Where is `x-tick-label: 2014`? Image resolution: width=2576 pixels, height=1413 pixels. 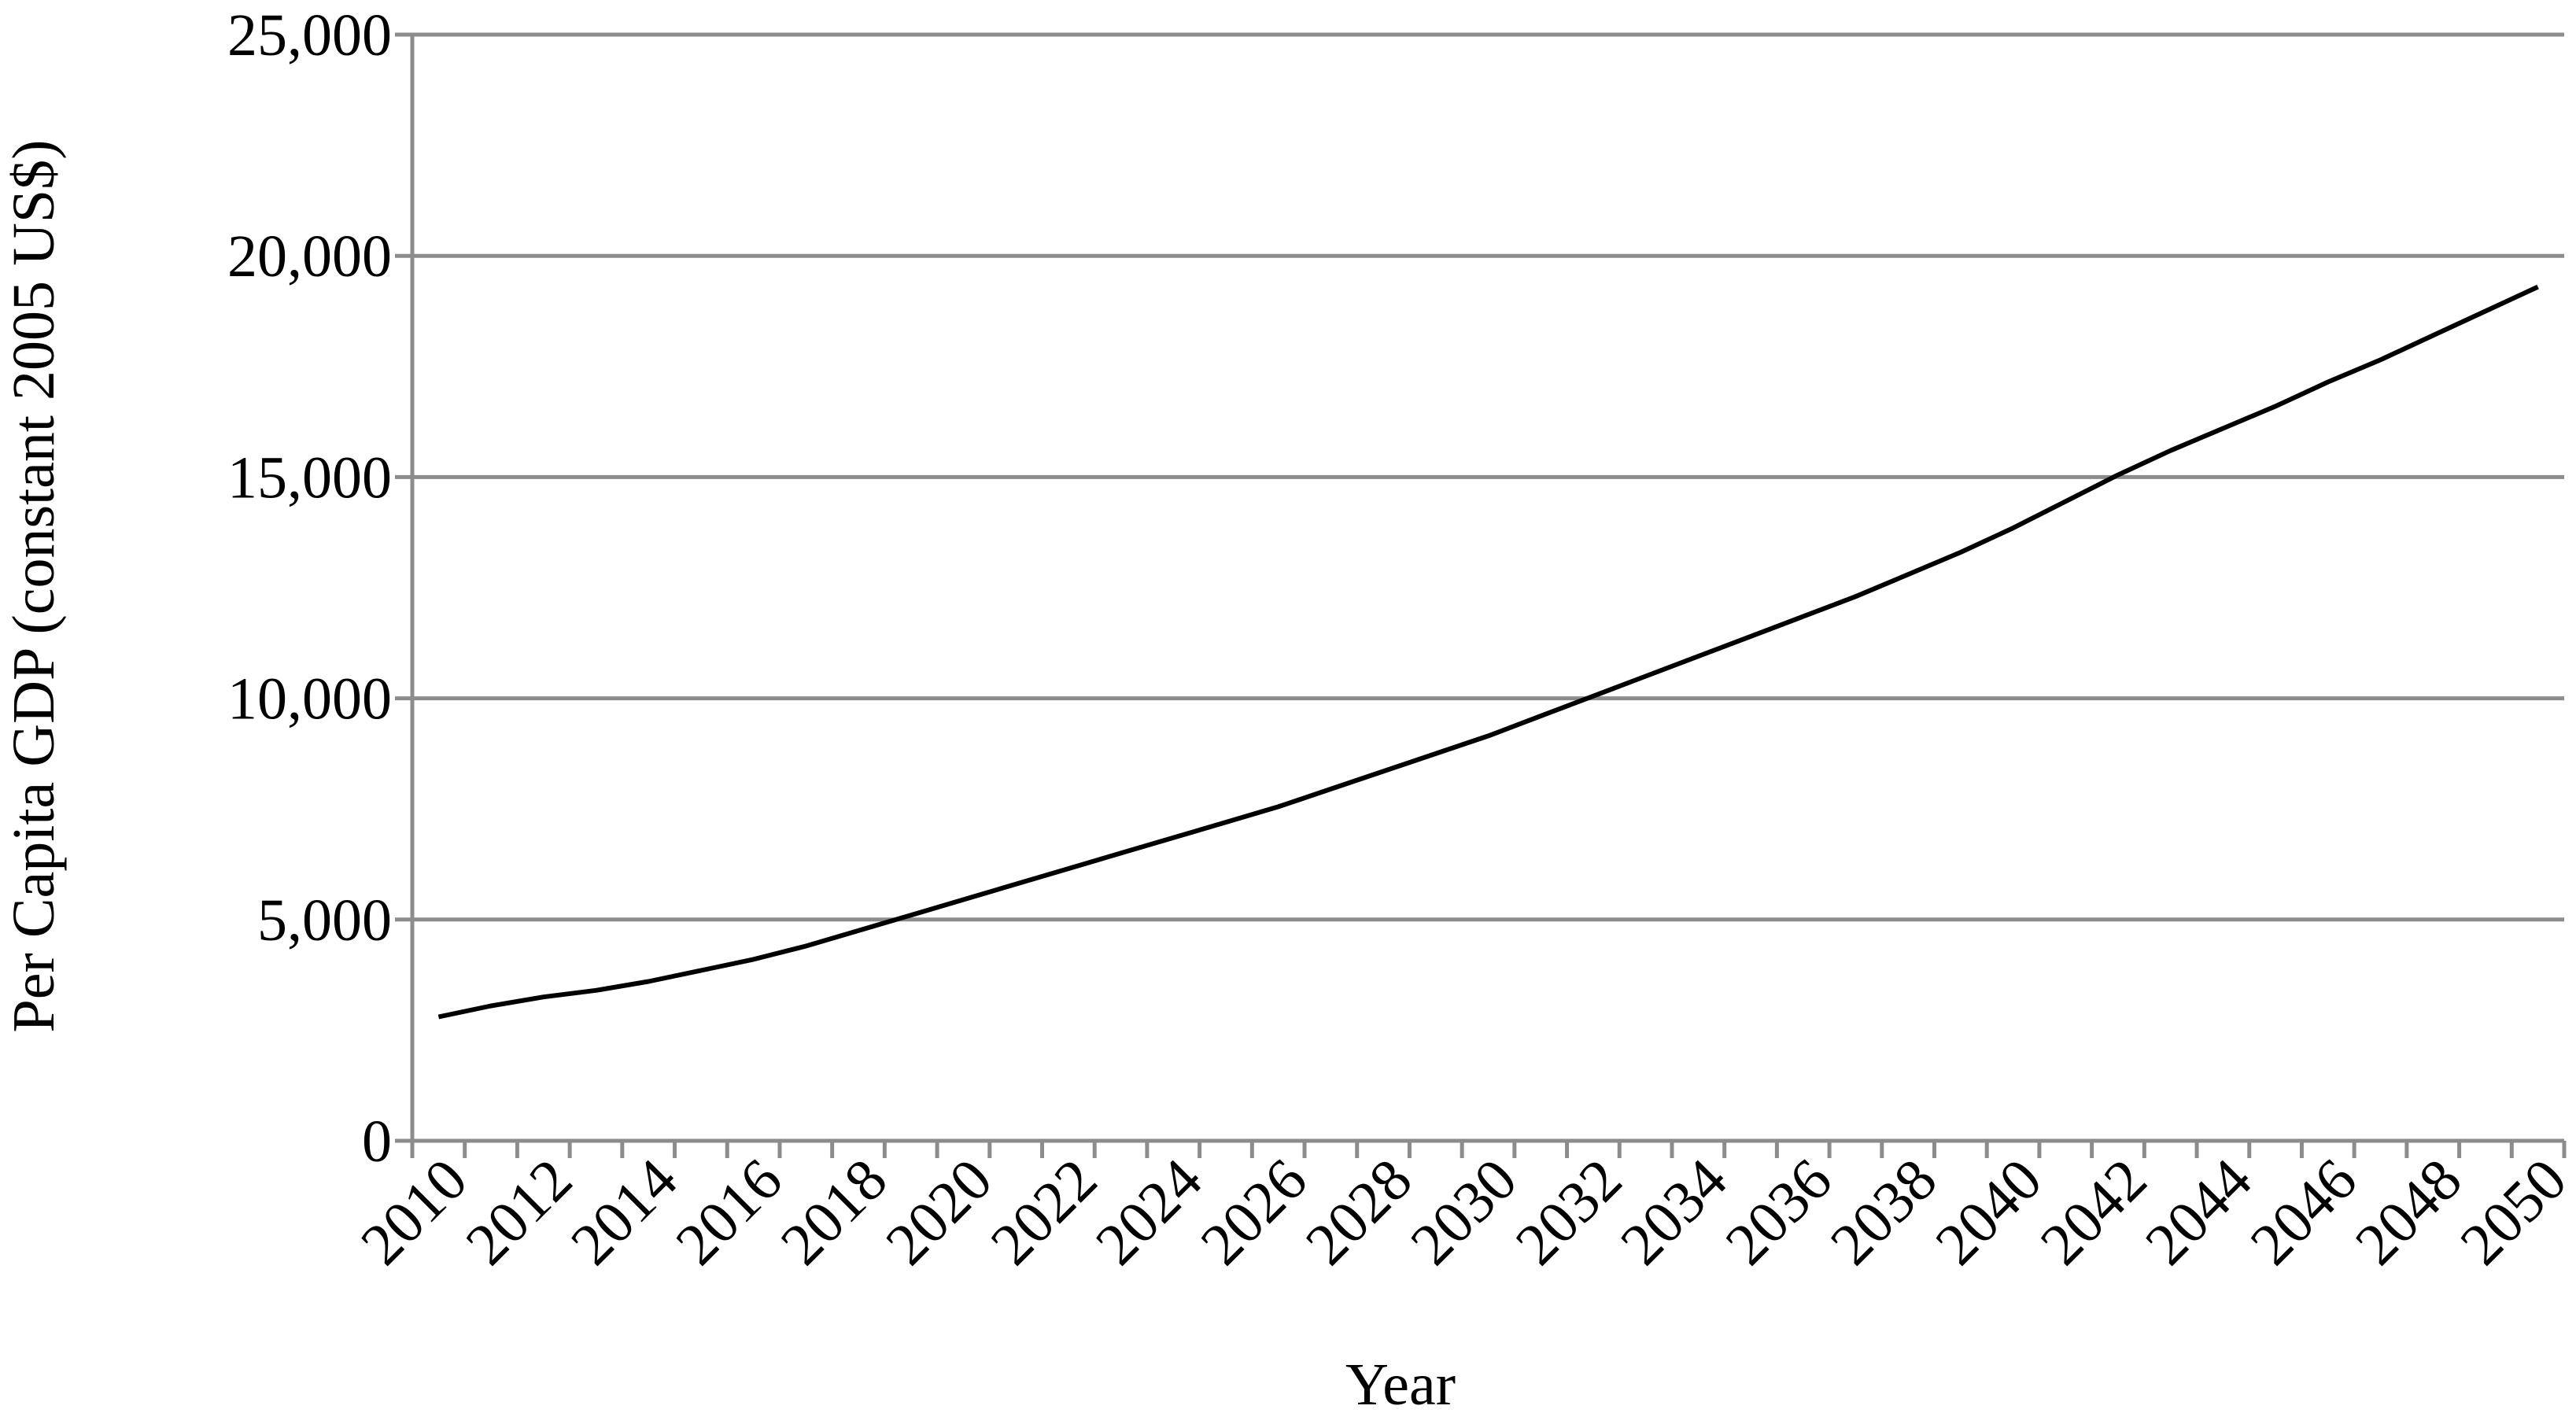 x-tick-label: 2014 is located at coordinates (624, 1212).